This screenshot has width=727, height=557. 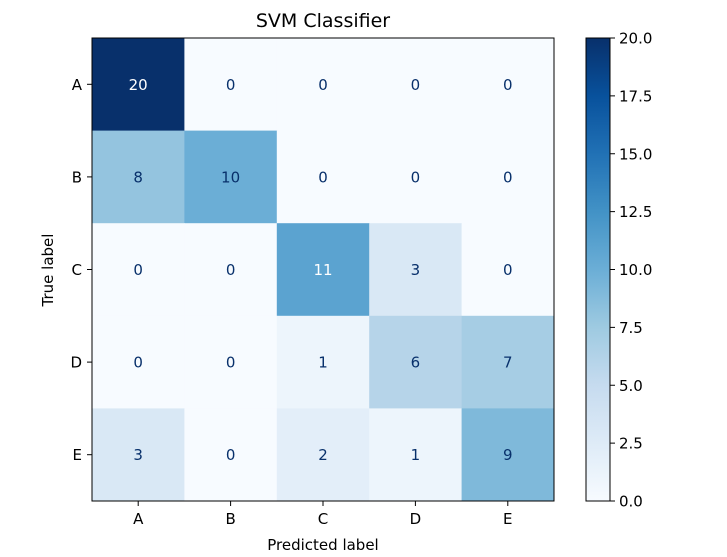 What do you see at coordinates (230, 519) in the screenshot?
I see `x-tick-label: B` at bounding box center [230, 519].